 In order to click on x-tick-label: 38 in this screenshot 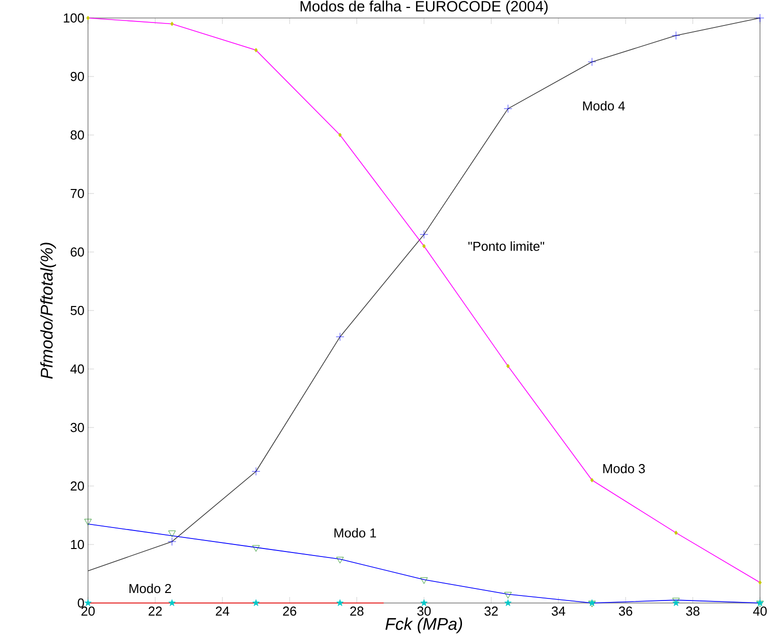, I will do `click(693, 611)`.